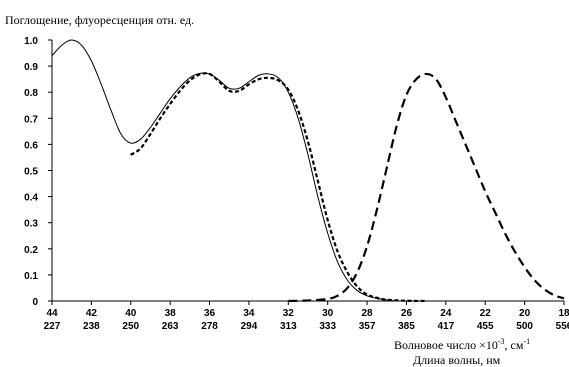 The height and width of the screenshot is (367, 569). I want to click on y-tick-label: 0.7, so click(31, 119).